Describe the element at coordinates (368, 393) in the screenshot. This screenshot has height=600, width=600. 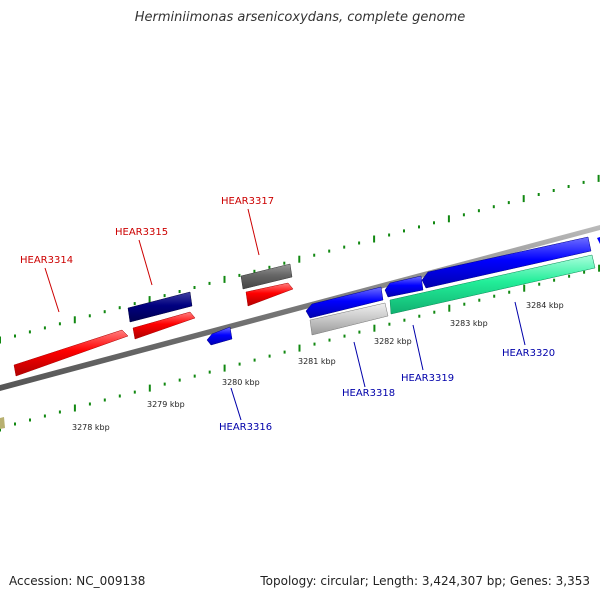
I see `label-HEAR3318: HEAR3318` at that location.